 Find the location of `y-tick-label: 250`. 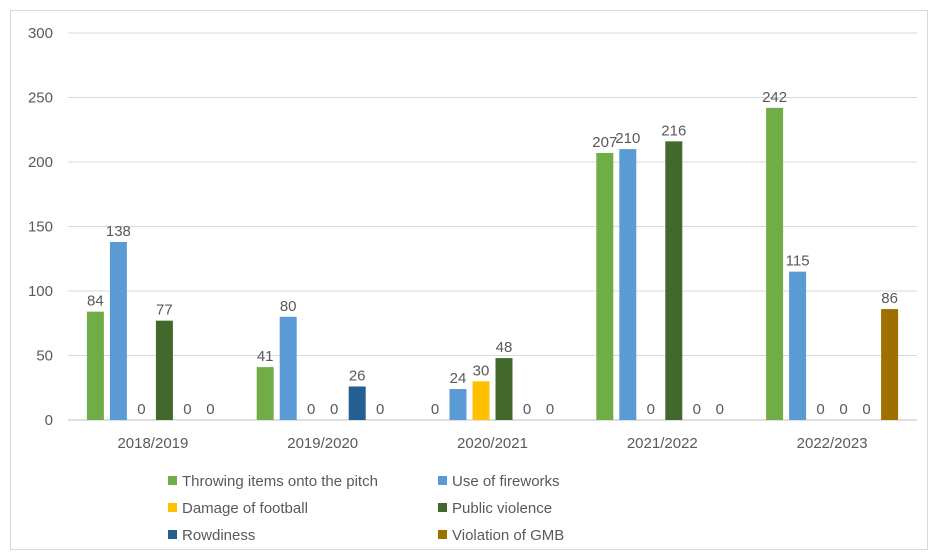

y-tick-label: 250 is located at coordinates (40, 98).